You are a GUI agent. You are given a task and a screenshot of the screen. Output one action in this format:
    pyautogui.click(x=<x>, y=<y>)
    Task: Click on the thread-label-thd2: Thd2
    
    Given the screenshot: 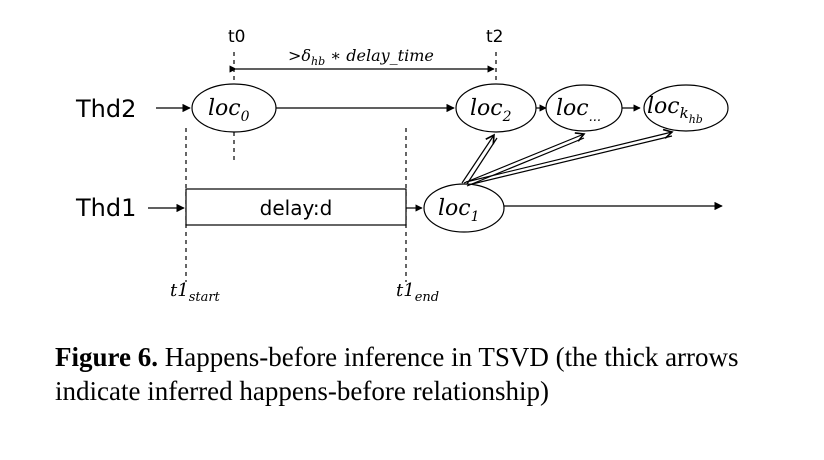 What is the action you would take?
    pyautogui.click(x=105, y=109)
    